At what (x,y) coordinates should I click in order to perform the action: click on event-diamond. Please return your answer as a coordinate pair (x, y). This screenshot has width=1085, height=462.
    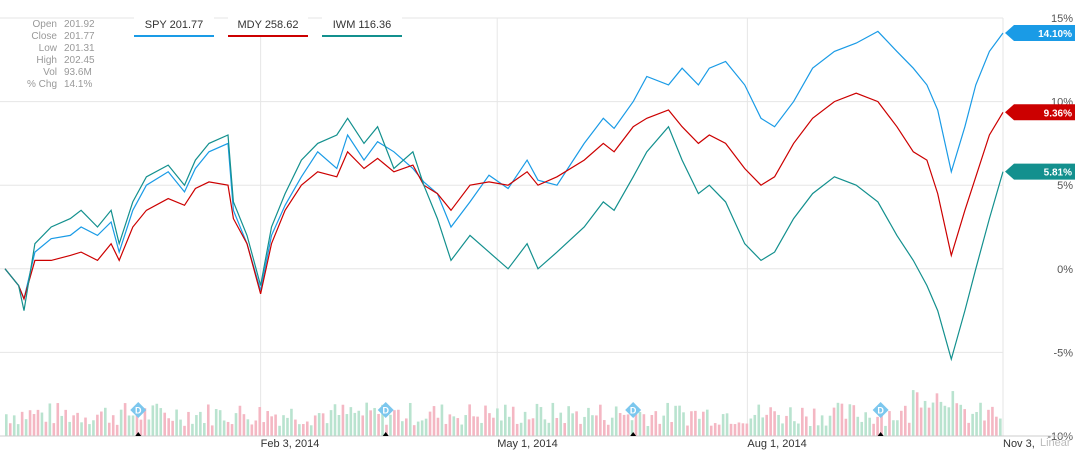
    Looking at the image, I should click on (138, 410).